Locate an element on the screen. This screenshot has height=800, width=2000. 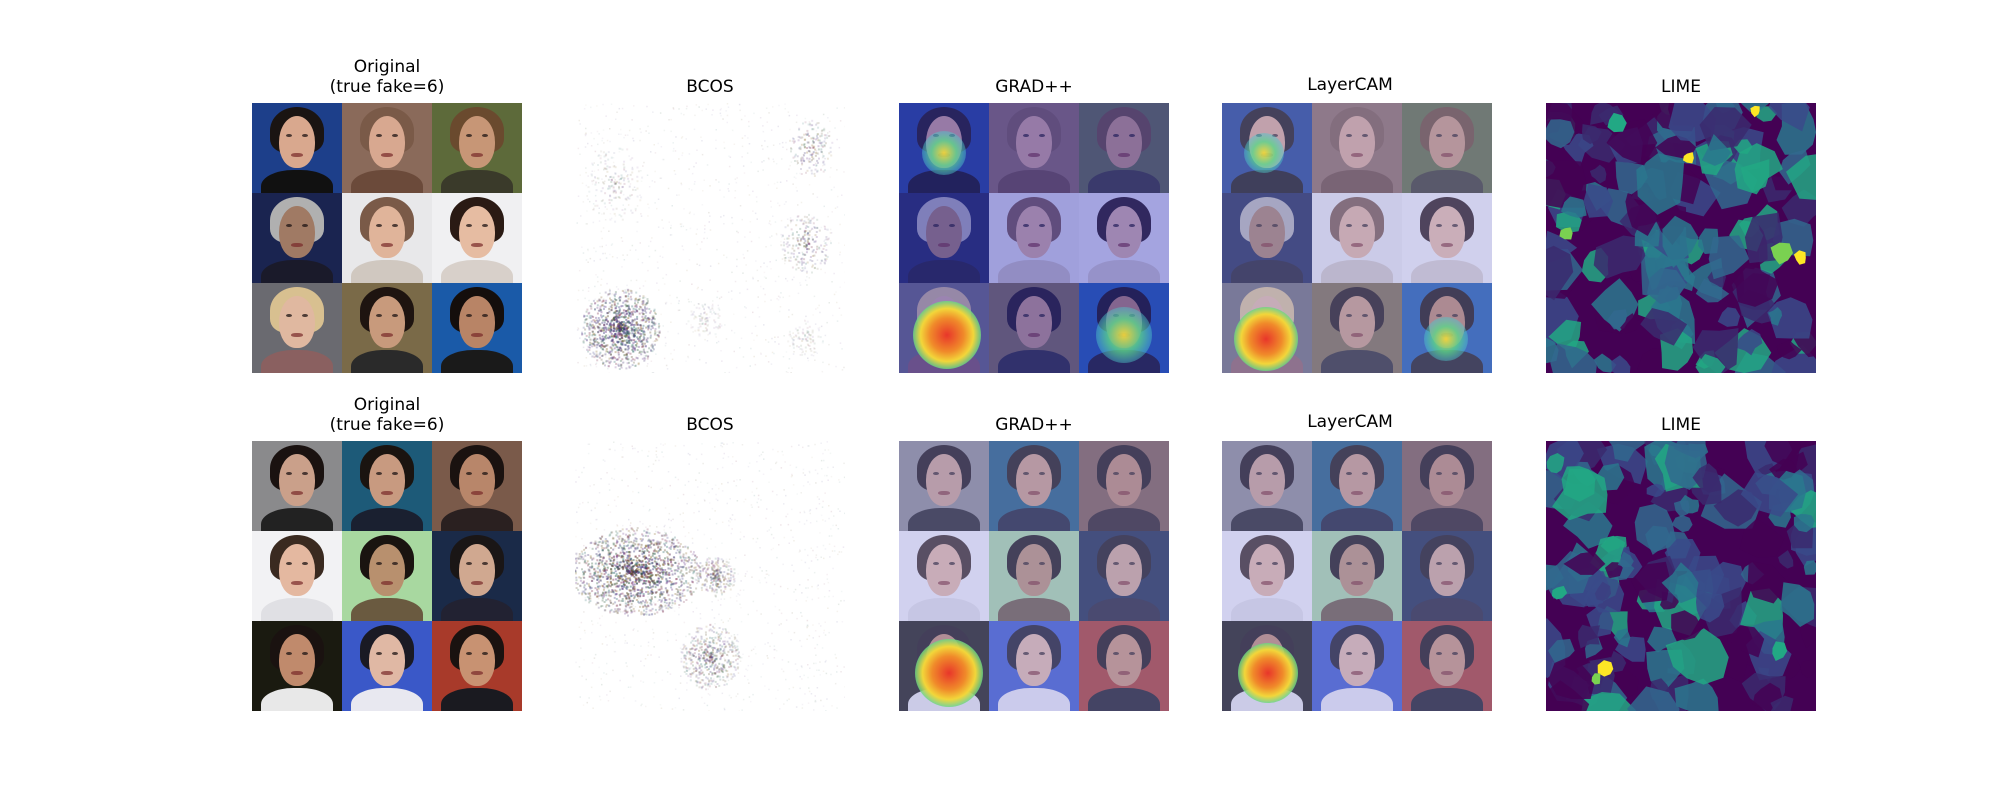
row1-original-title: Original (true fake=6) is located at coordinates (387, 77).